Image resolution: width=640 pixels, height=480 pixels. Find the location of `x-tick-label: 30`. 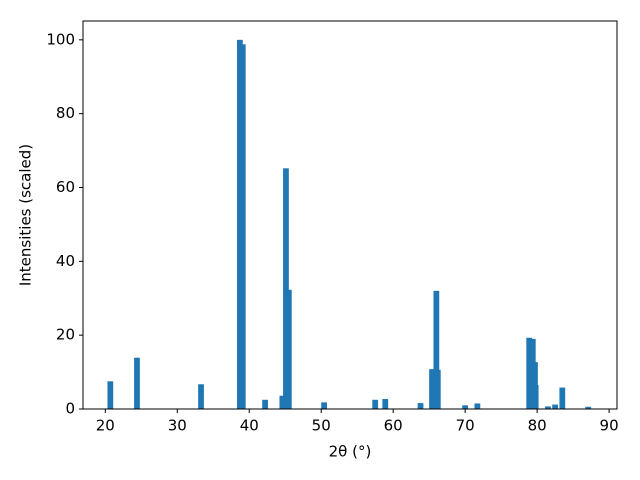

x-tick-label: 30 is located at coordinates (177, 426).